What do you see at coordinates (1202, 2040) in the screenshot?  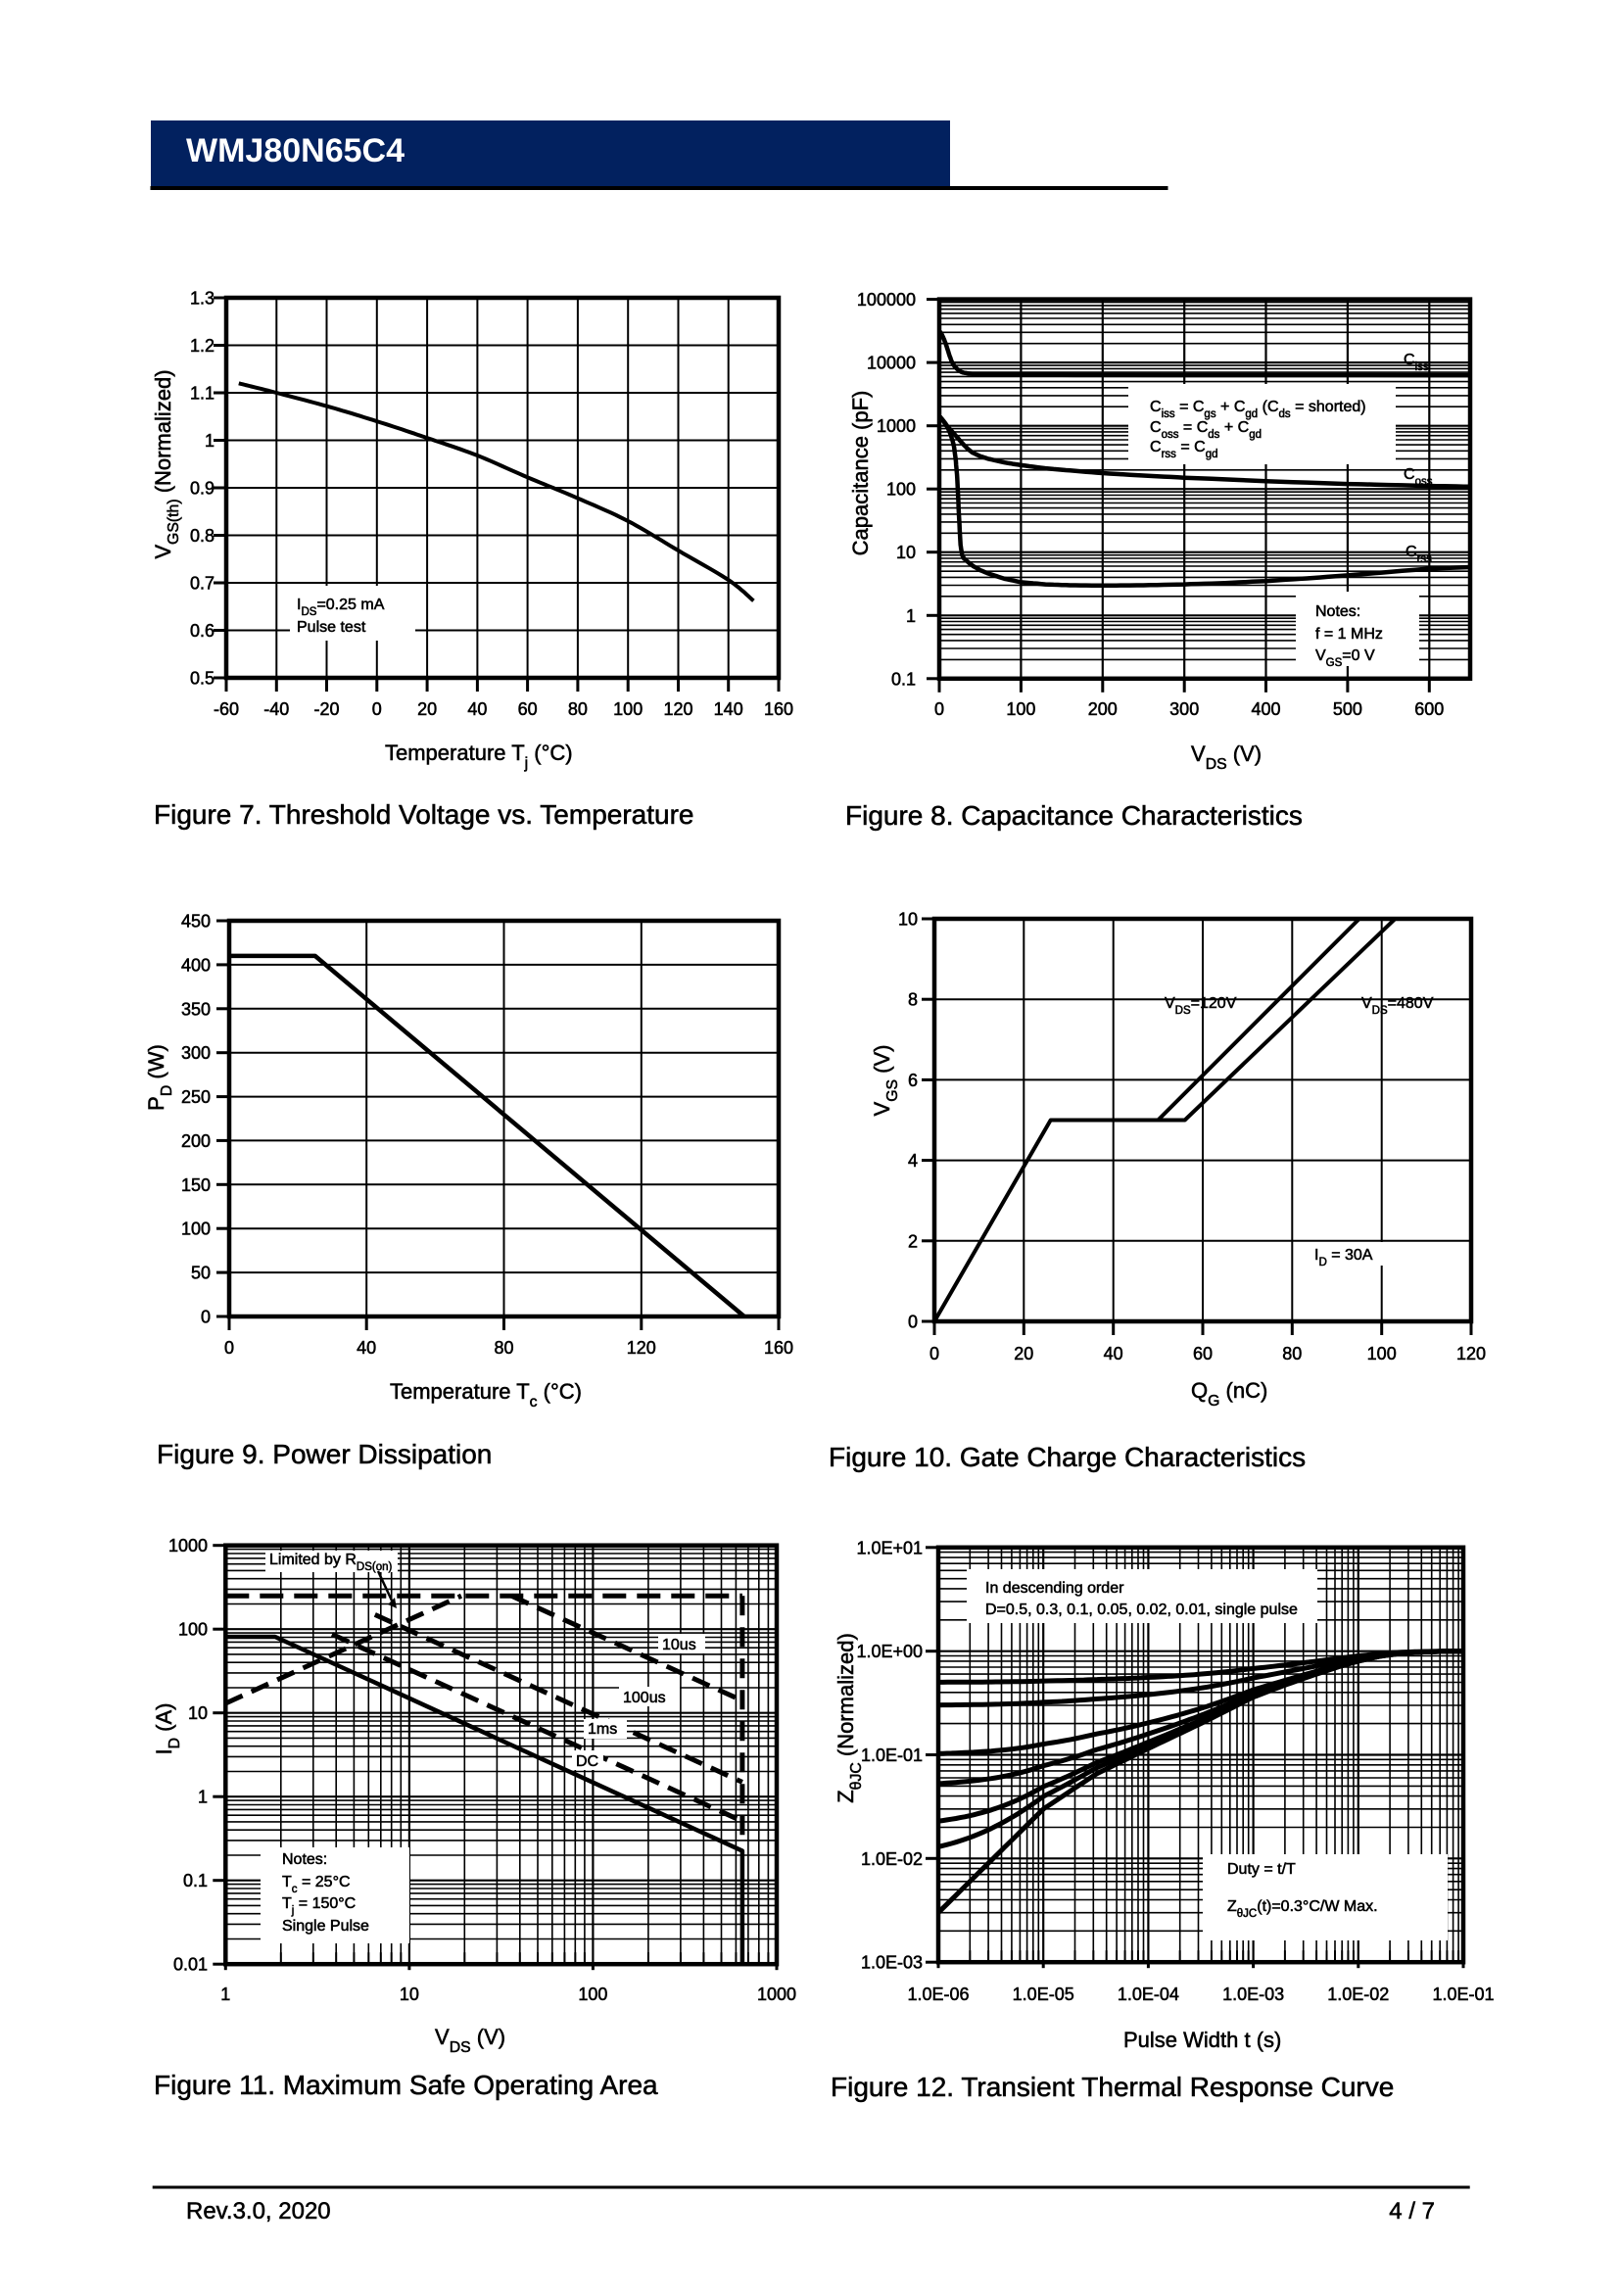 I see `svg-text: Pulse Width t (s)` at bounding box center [1202, 2040].